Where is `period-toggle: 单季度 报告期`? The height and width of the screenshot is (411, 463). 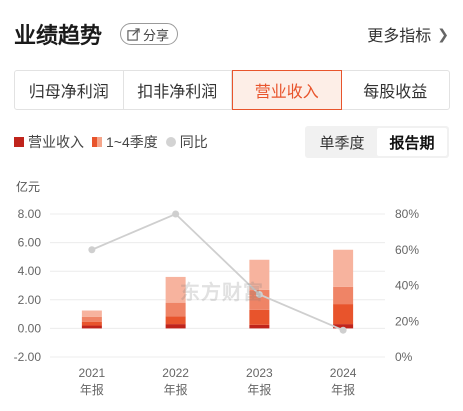
period-toggle: 单季度 报告期 is located at coordinates (377, 142).